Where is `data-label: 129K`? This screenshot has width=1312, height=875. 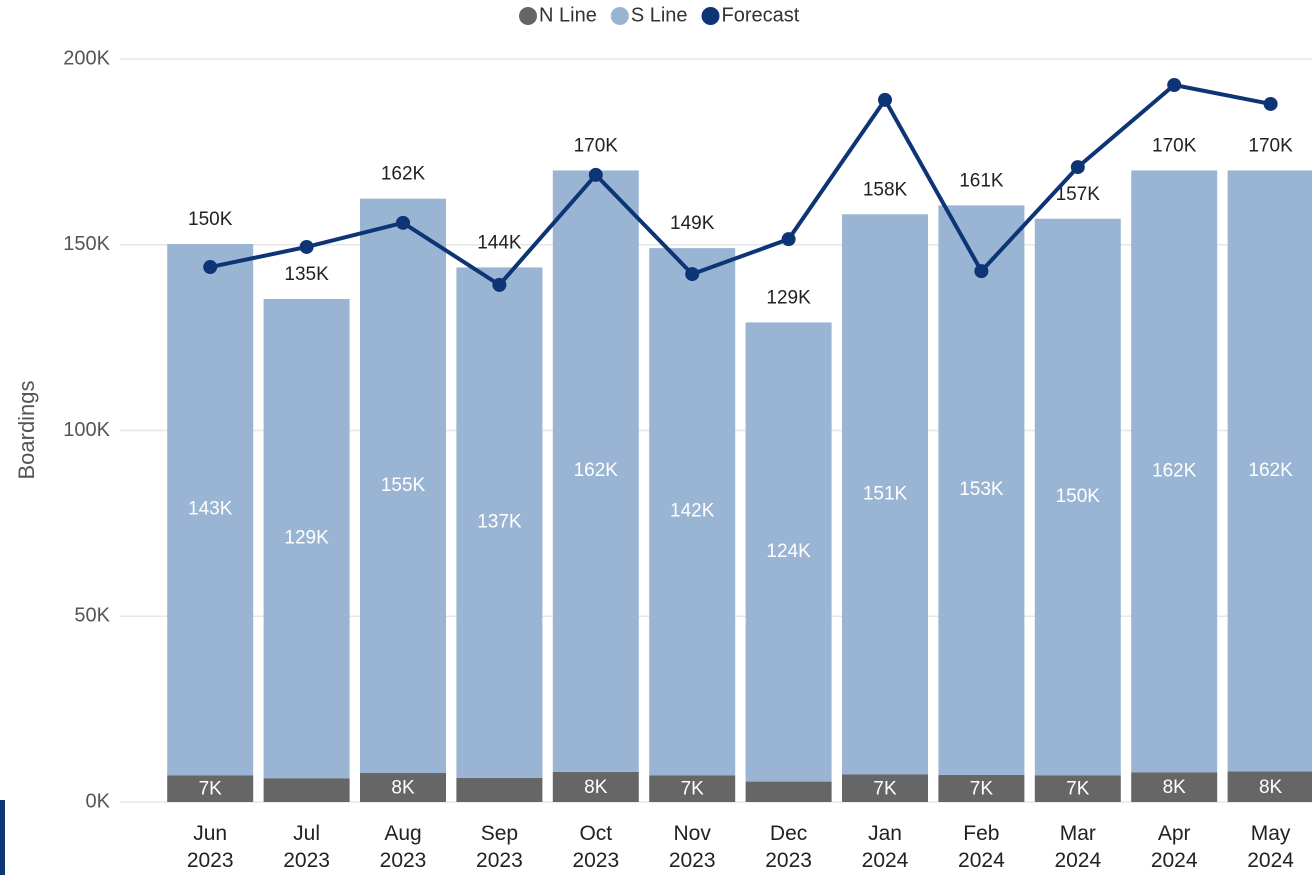 data-label: 129K is located at coordinates (306, 538).